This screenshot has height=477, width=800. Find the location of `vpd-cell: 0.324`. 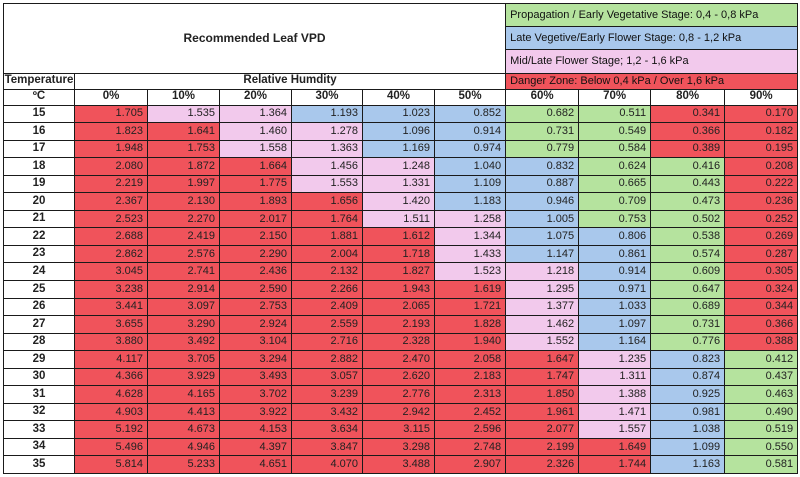

vpd-cell: 0.324 is located at coordinates (761, 289).